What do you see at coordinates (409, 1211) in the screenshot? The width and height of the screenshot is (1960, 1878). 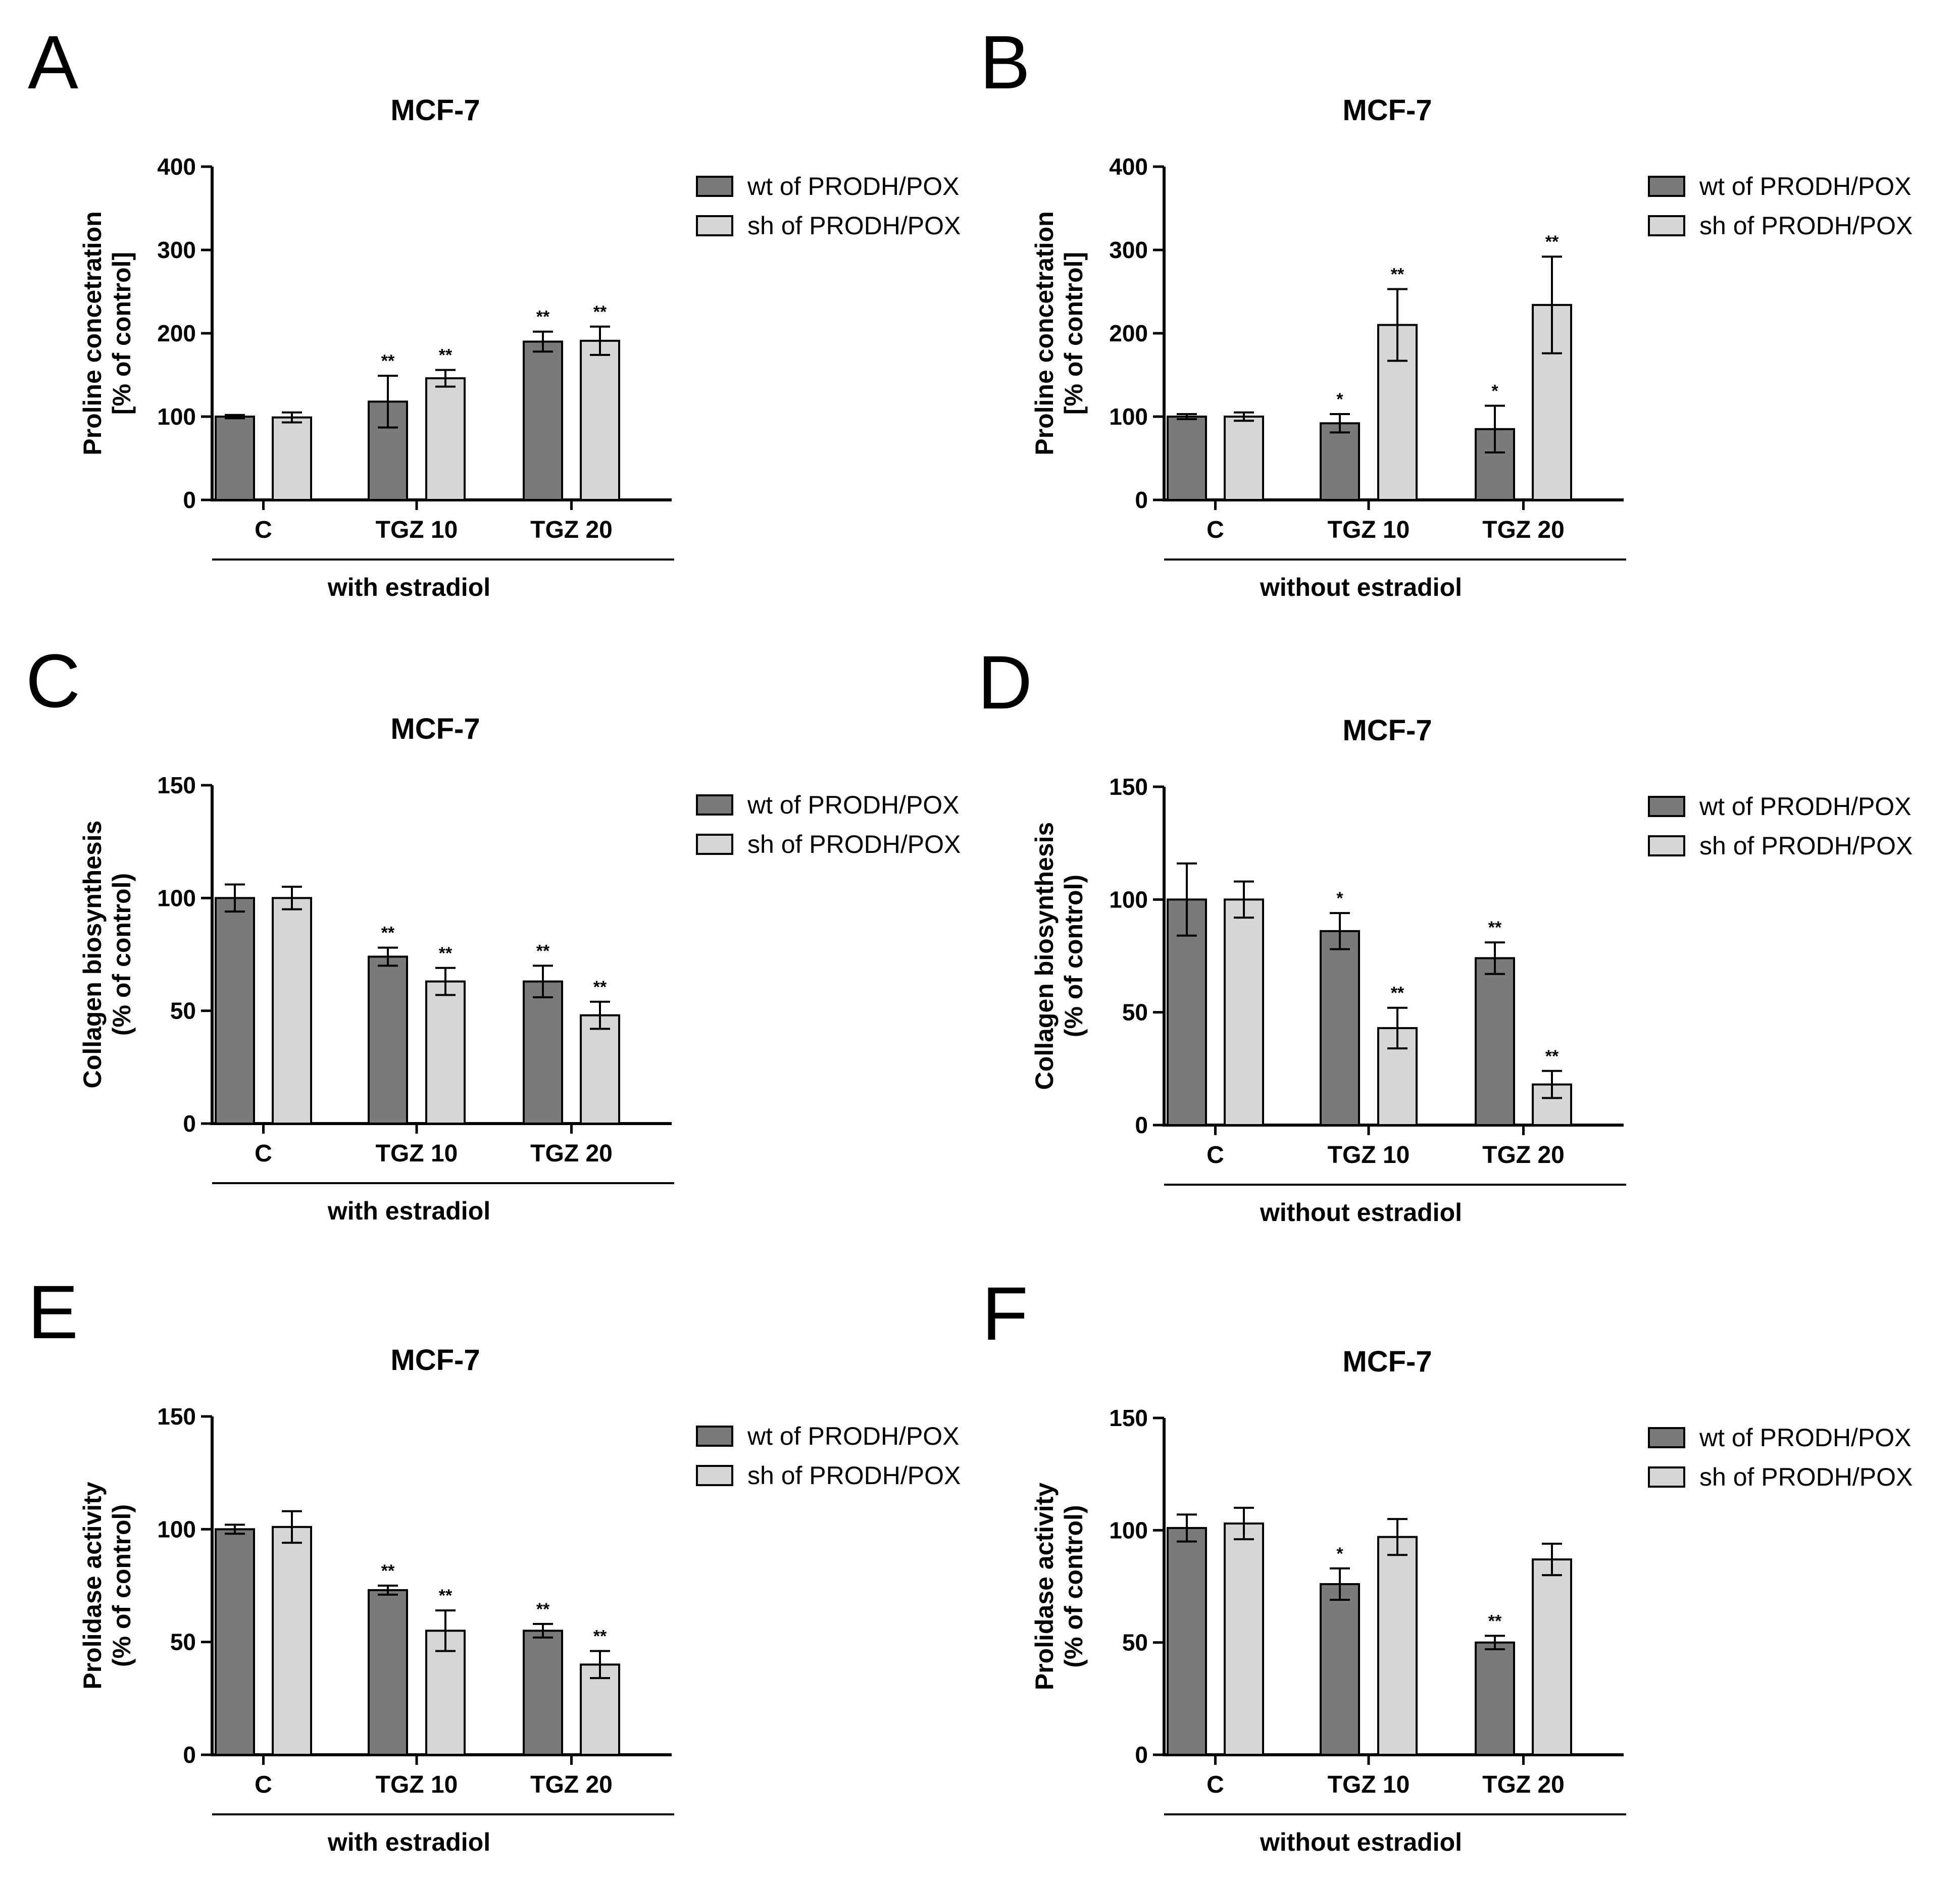 I see `group-label: with estradiol` at bounding box center [409, 1211].